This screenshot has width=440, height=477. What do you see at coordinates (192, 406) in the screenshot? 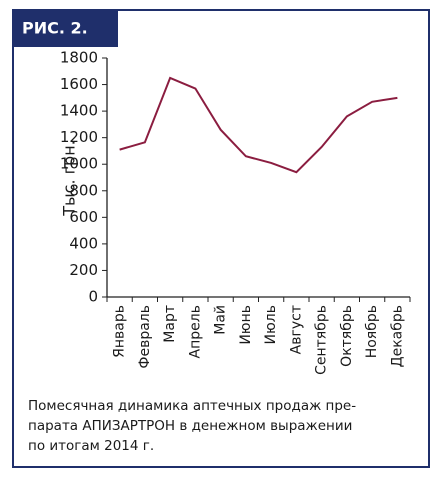
I see `caption-line: Помесячная динамика аптечных продаж пре-` at bounding box center [192, 406].